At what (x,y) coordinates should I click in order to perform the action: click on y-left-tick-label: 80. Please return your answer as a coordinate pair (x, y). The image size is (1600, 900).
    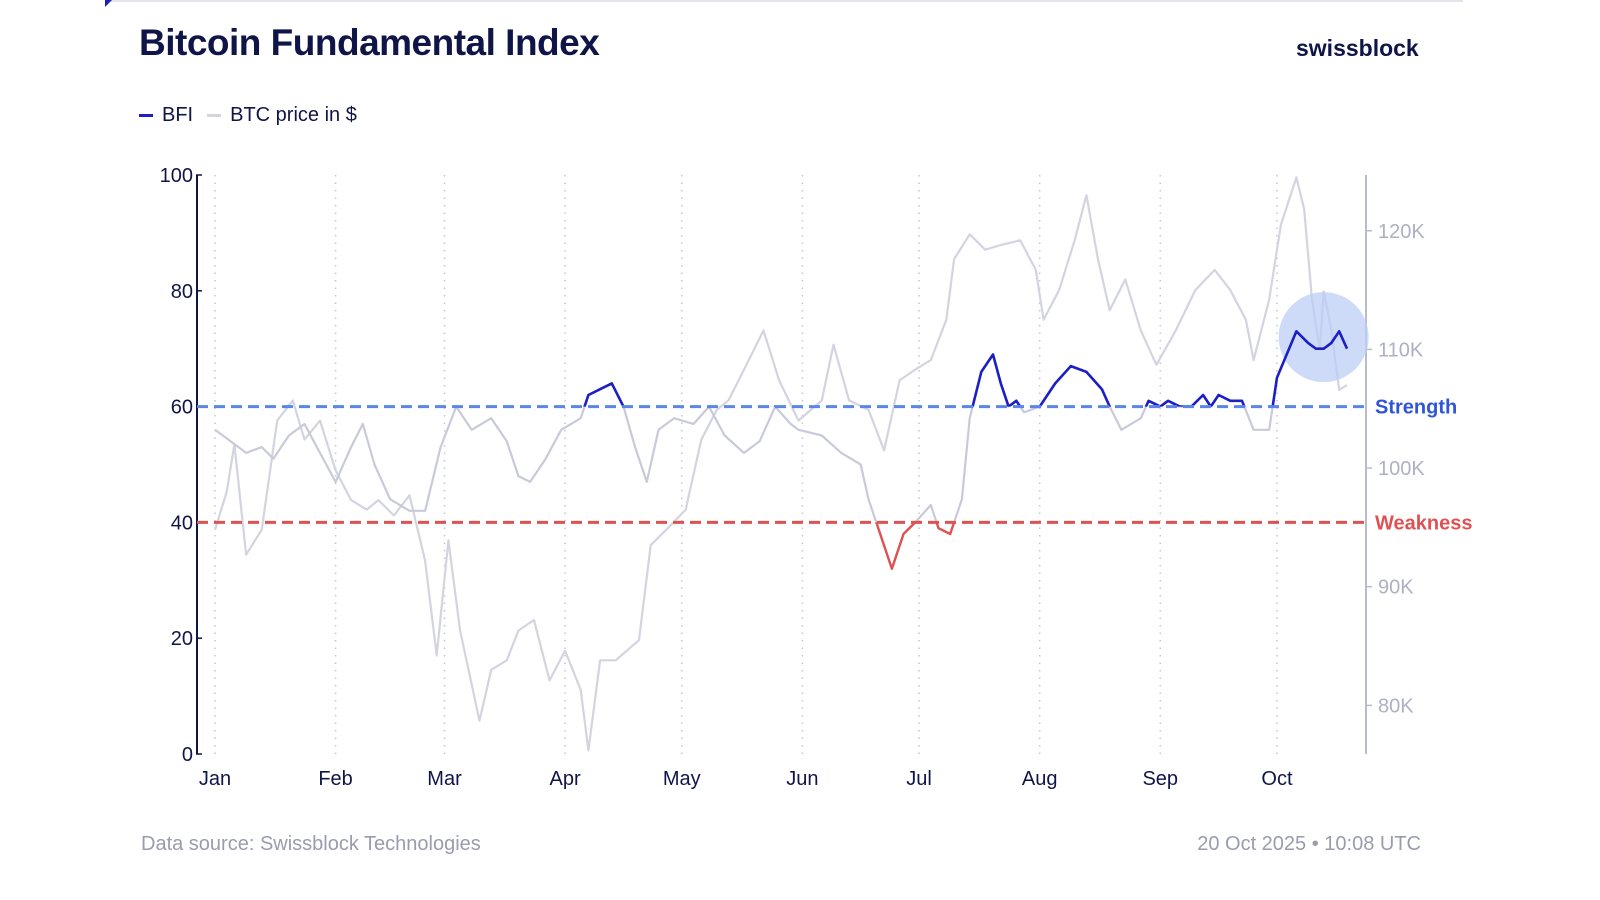
    Looking at the image, I should click on (182, 292).